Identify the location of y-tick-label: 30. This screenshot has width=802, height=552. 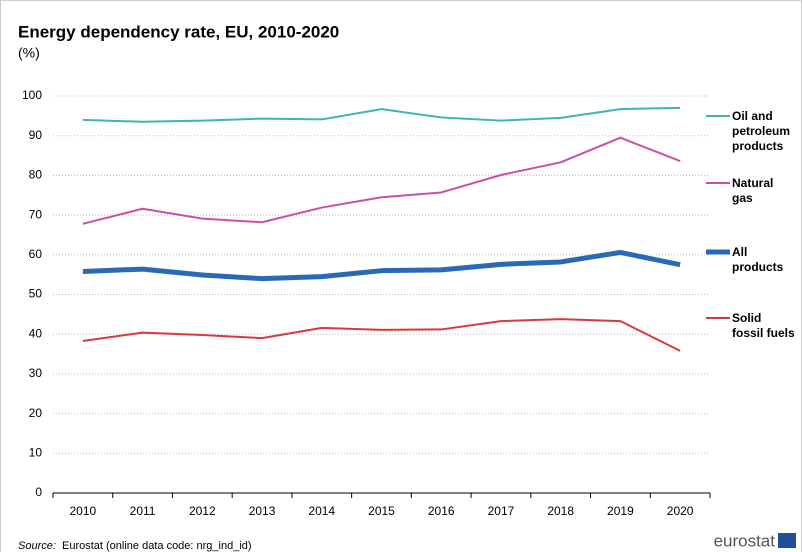
(36, 373).